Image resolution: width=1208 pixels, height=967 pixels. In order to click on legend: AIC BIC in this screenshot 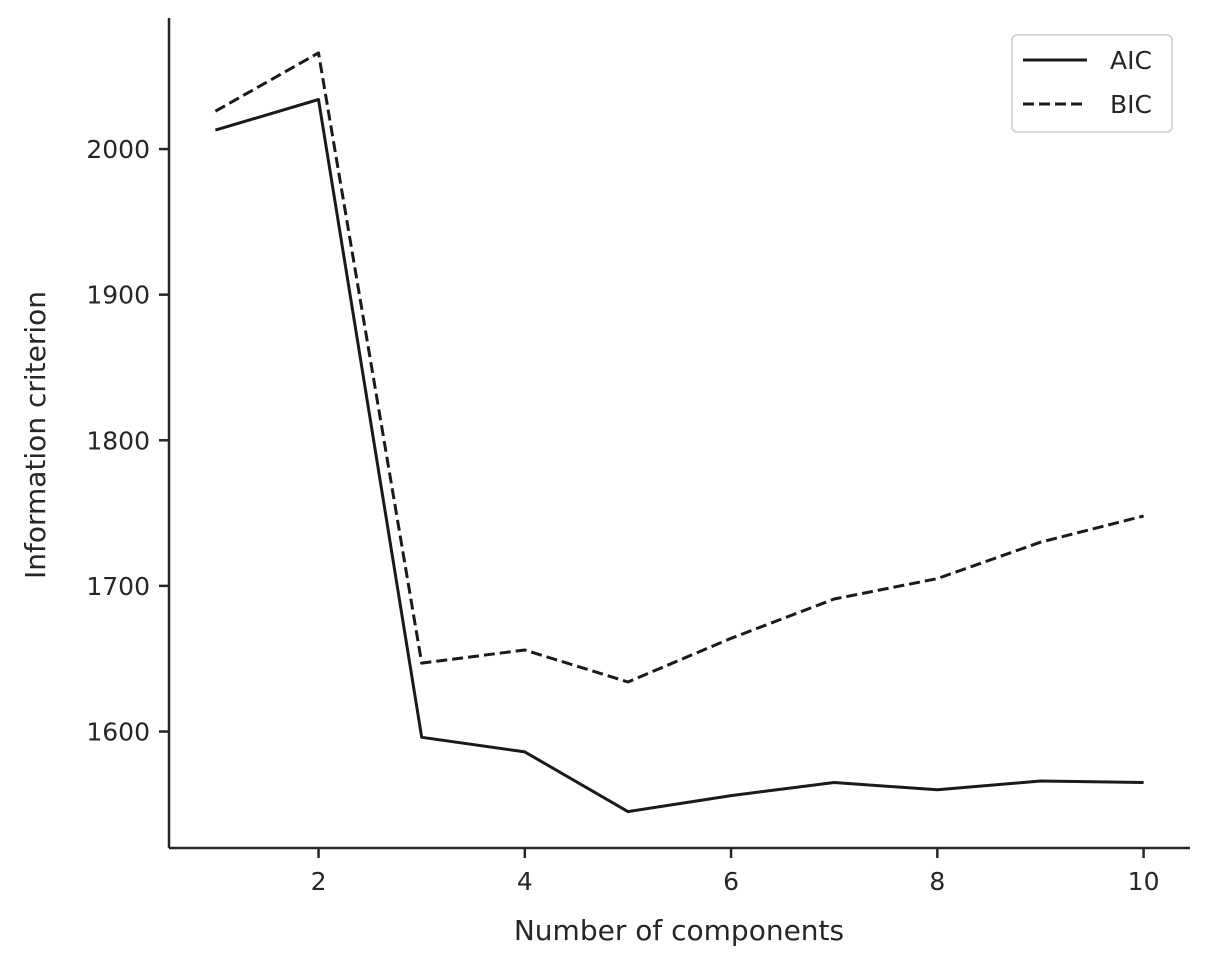, I will do `click(1092, 83)`.